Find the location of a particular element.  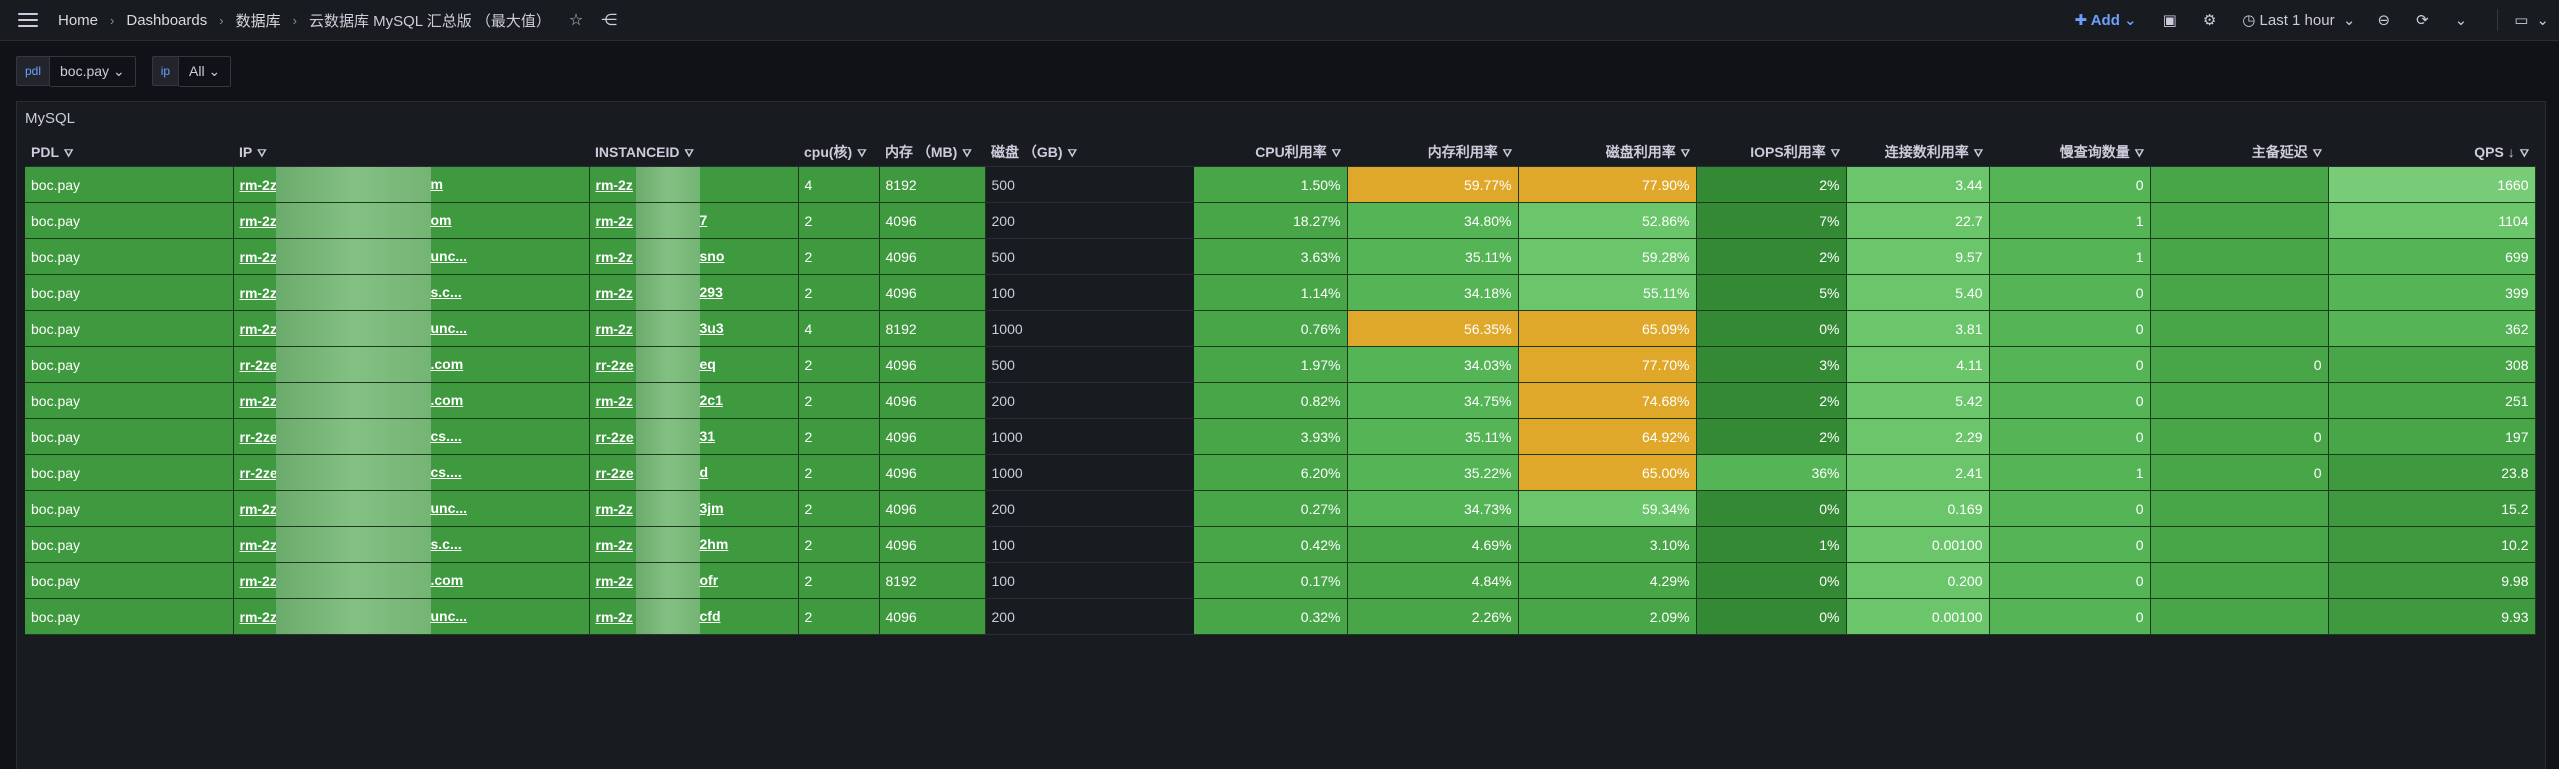

link-tail: m is located at coordinates (436, 184).